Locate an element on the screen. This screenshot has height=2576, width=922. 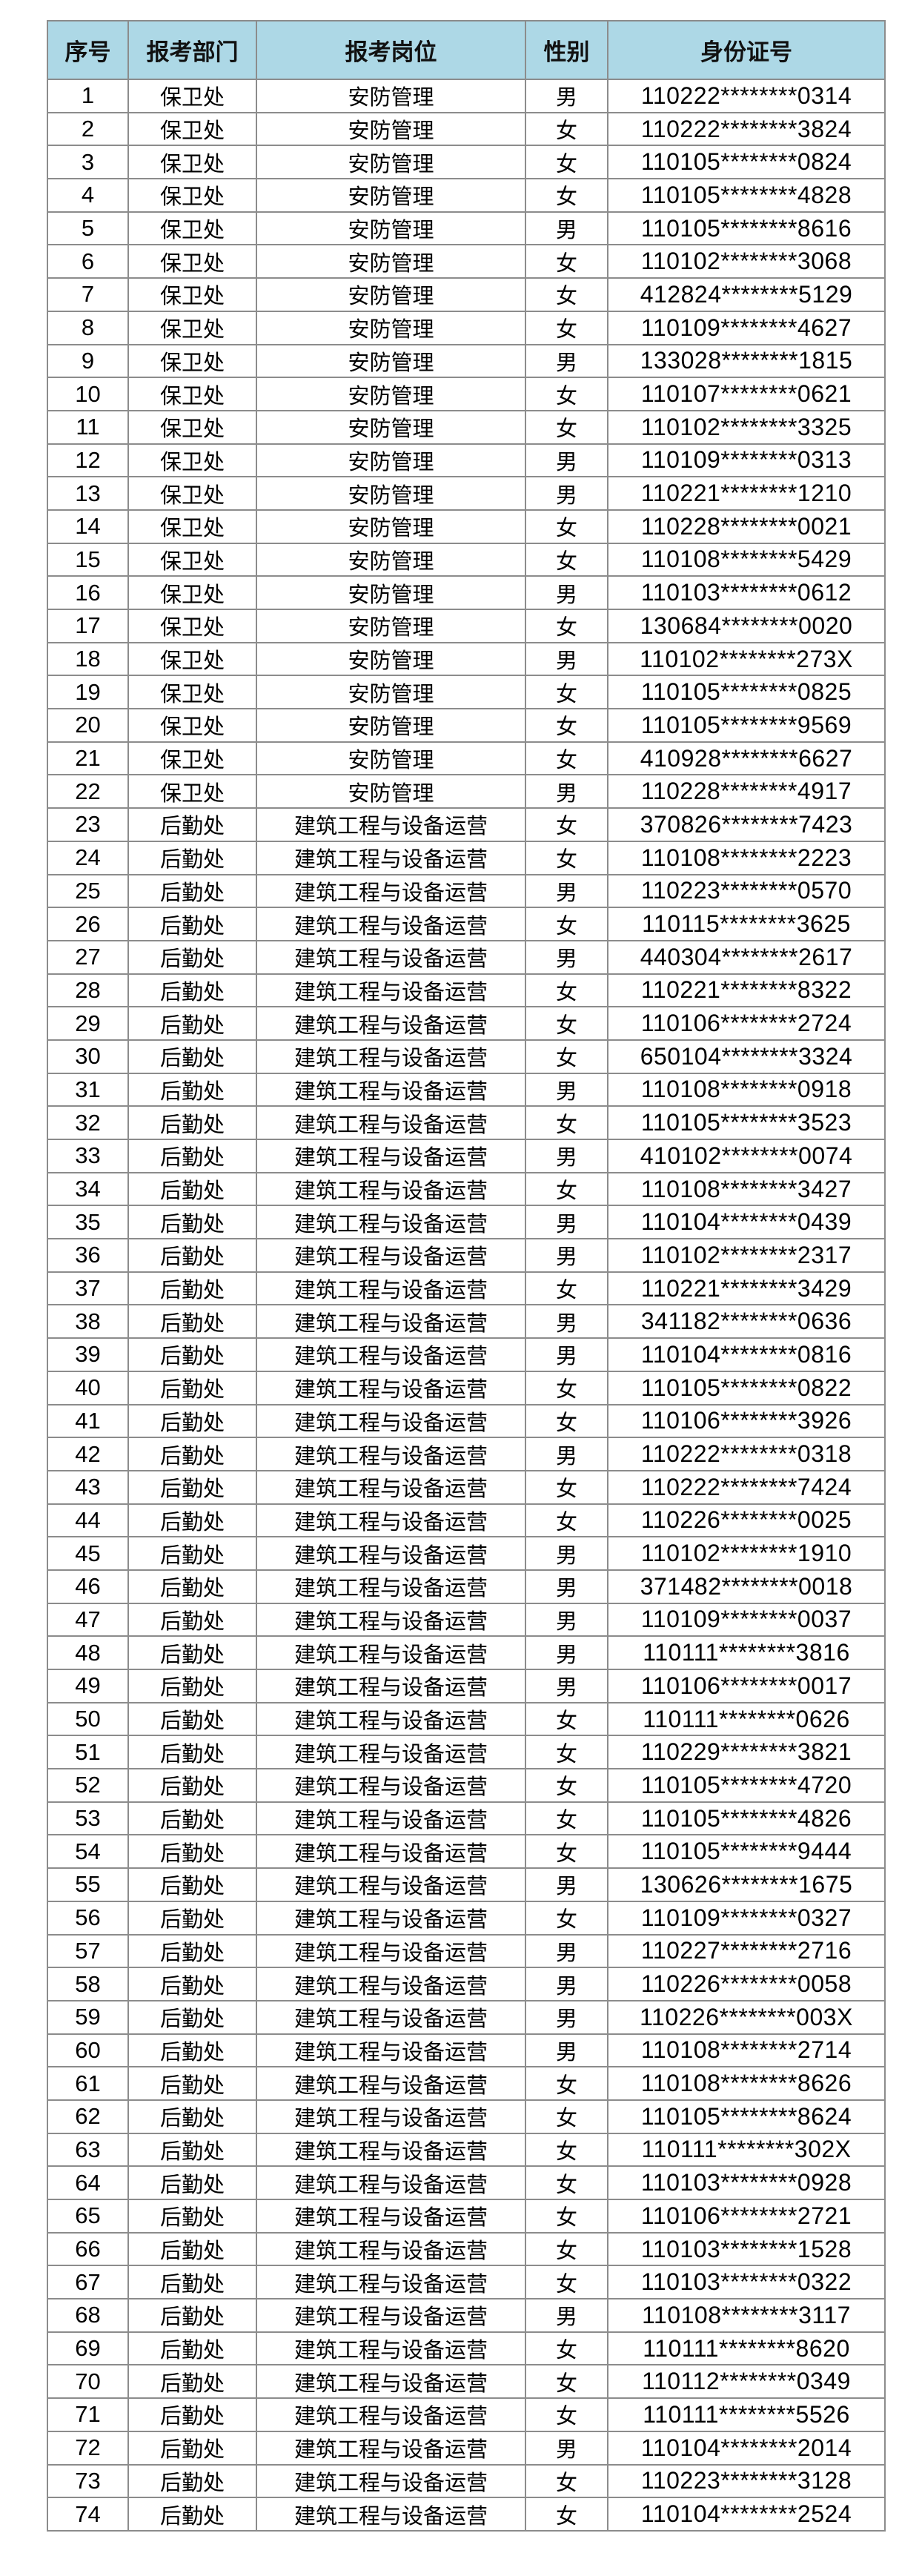
table-row: 18 保卫处 安防管理男 110102********273X is located at coordinates (467, 659).